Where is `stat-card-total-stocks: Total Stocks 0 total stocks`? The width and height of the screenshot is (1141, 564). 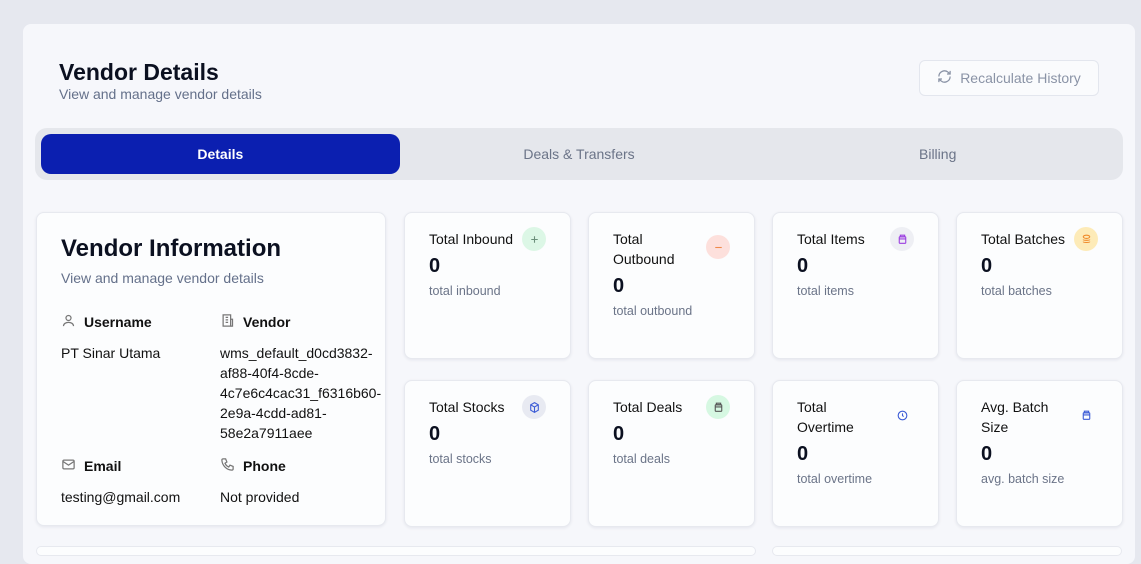
stat-card-total-stocks: Total Stocks 0 total stocks is located at coordinates (487, 453).